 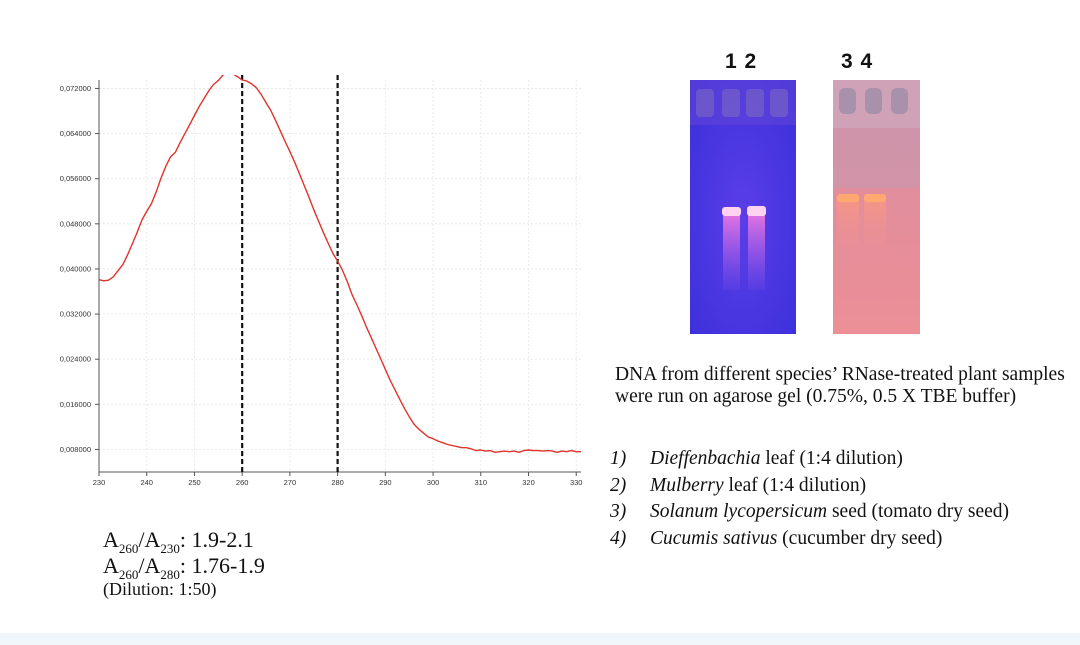 What do you see at coordinates (75, 268) in the screenshot?
I see `y-tick-label: 0,040000` at bounding box center [75, 268].